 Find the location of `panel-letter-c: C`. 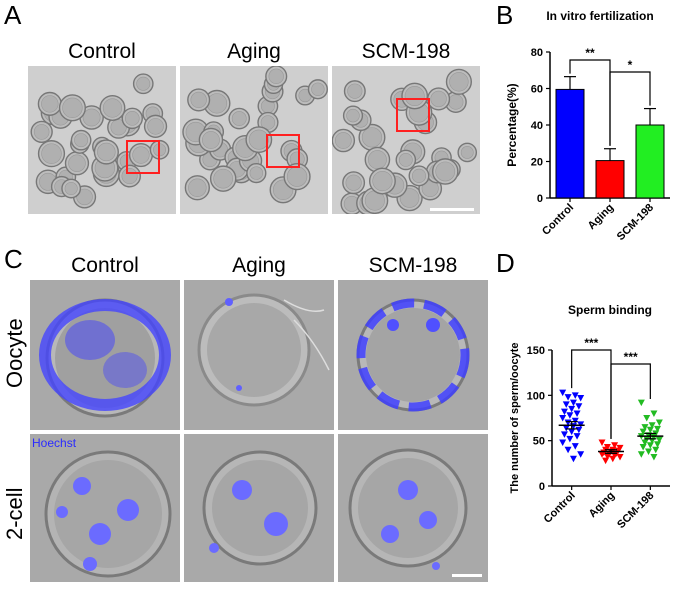

panel-letter-c: C is located at coordinates (13, 259).